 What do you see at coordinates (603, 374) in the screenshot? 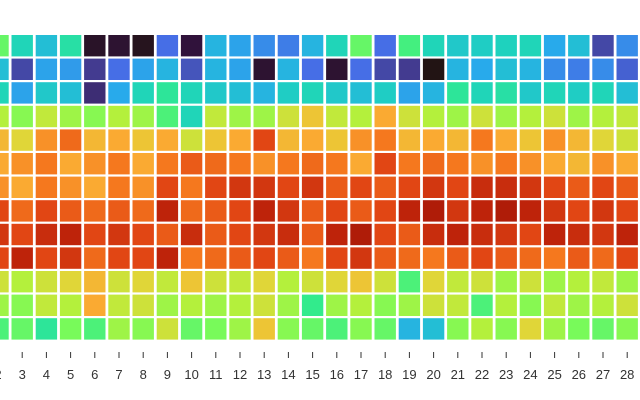
I see `x-tick-label: 27` at bounding box center [603, 374].